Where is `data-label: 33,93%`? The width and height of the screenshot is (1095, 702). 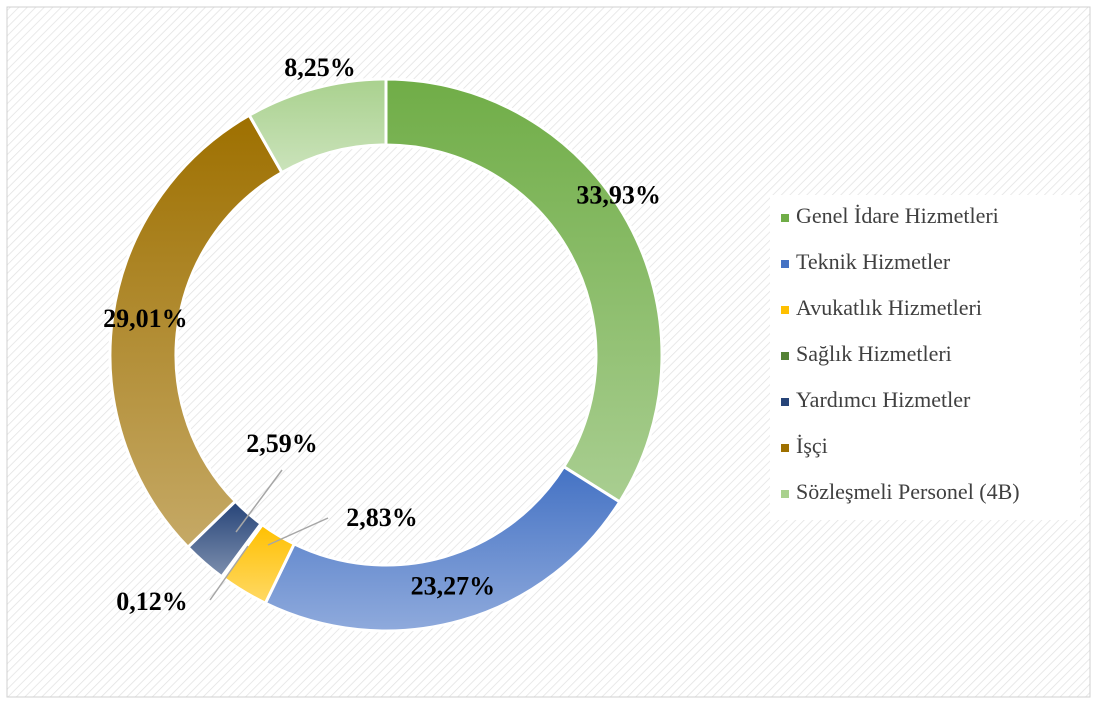
data-label: 33,93% is located at coordinates (618, 194).